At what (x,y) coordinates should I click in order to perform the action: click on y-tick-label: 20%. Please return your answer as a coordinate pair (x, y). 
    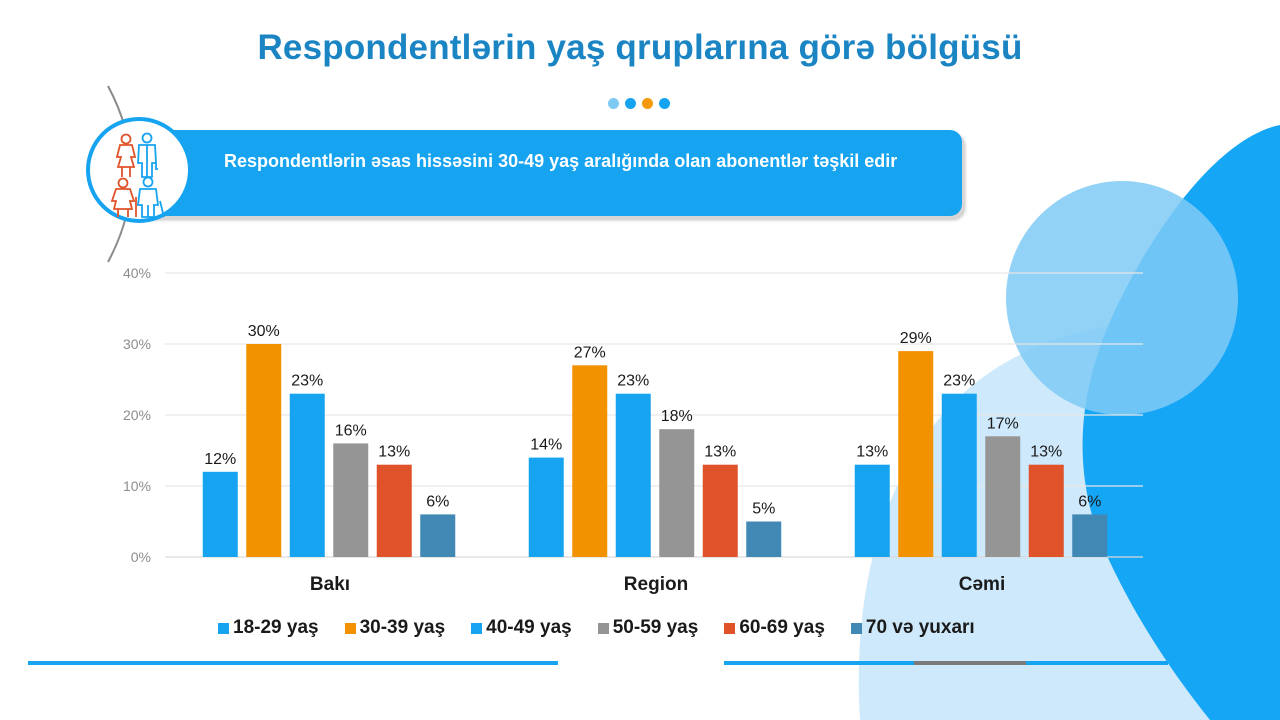
    Looking at the image, I should click on (137, 415).